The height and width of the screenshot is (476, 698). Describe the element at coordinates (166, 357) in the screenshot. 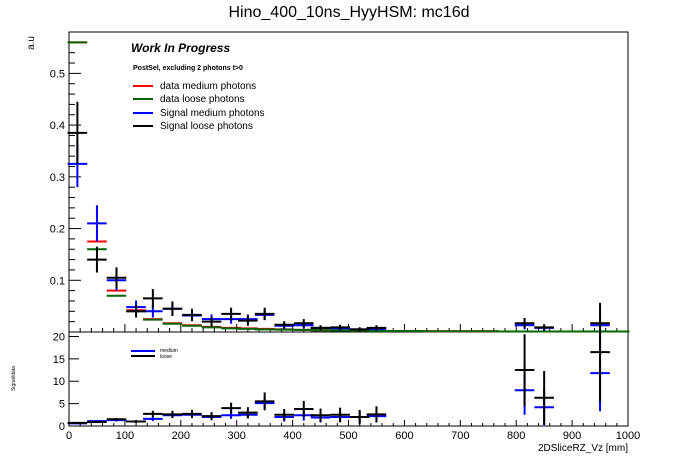

I see `lower-legend-label-loose: loose` at that location.